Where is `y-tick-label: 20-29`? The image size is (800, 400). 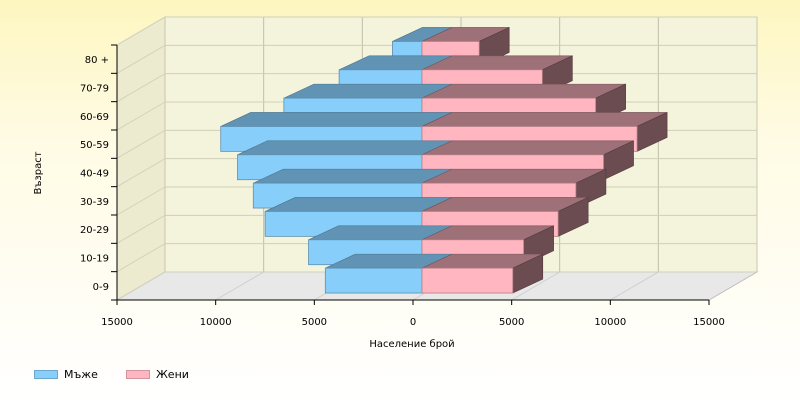
y-tick-label: 20-29 is located at coordinates (94, 230).